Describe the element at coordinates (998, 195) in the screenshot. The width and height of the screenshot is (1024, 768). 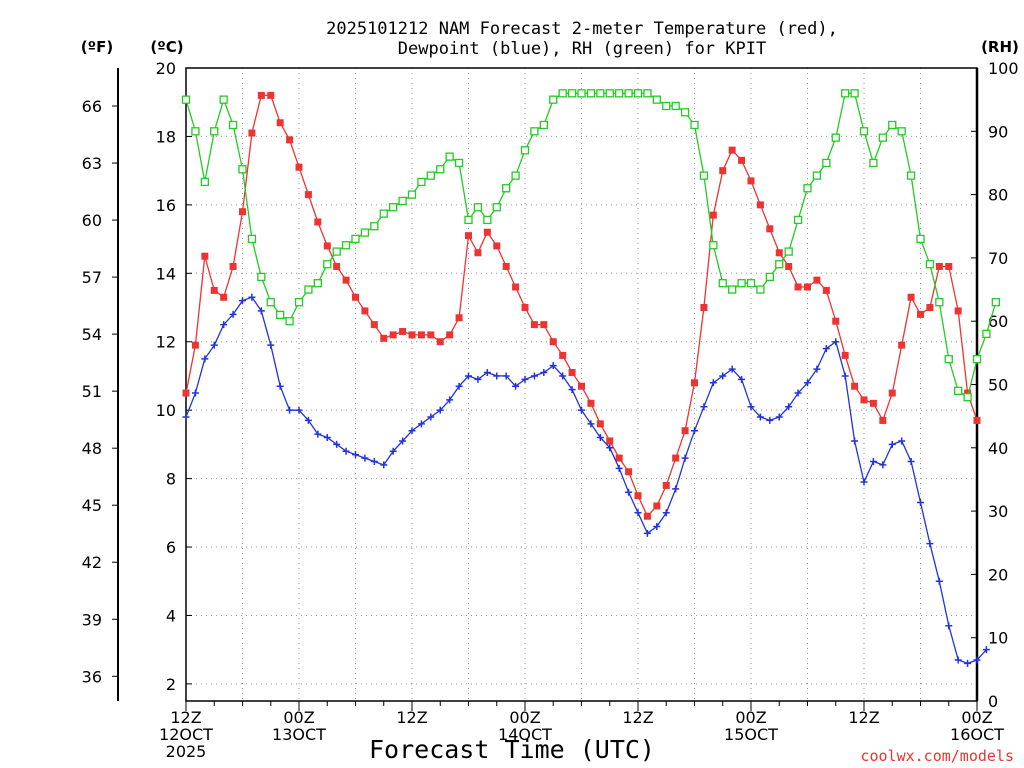
I see `rh-tick-label: 80` at that location.